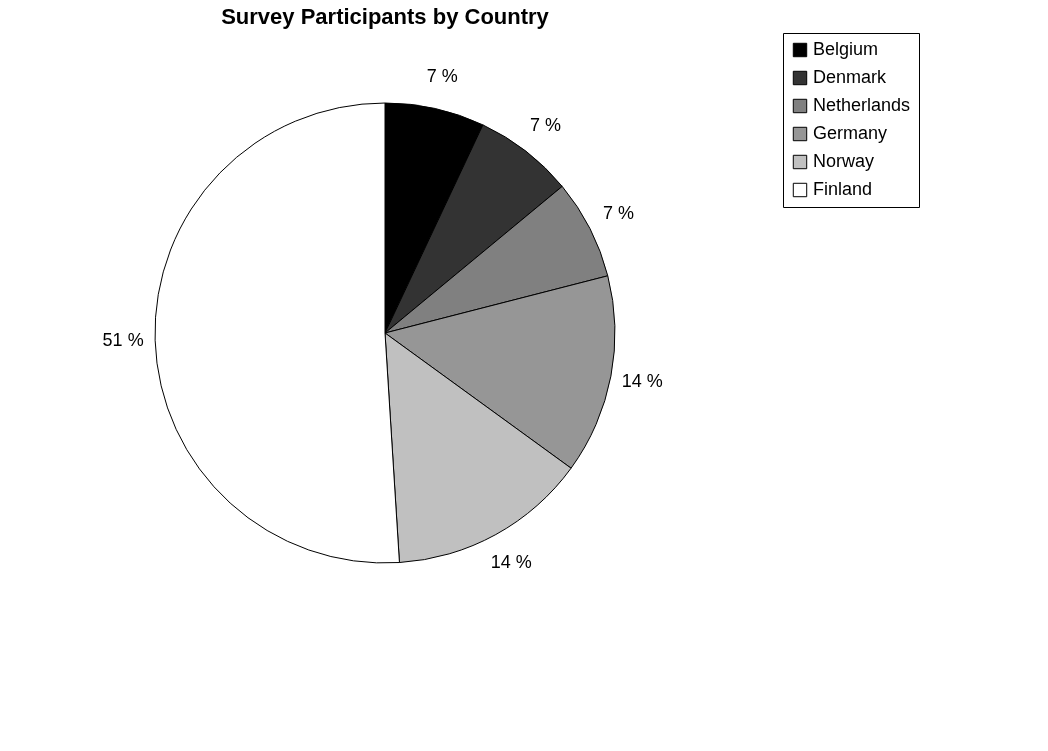 This screenshot has width=1048, height=751. What do you see at coordinates (123, 340) in the screenshot?
I see `data-label: 51 %` at bounding box center [123, 340].